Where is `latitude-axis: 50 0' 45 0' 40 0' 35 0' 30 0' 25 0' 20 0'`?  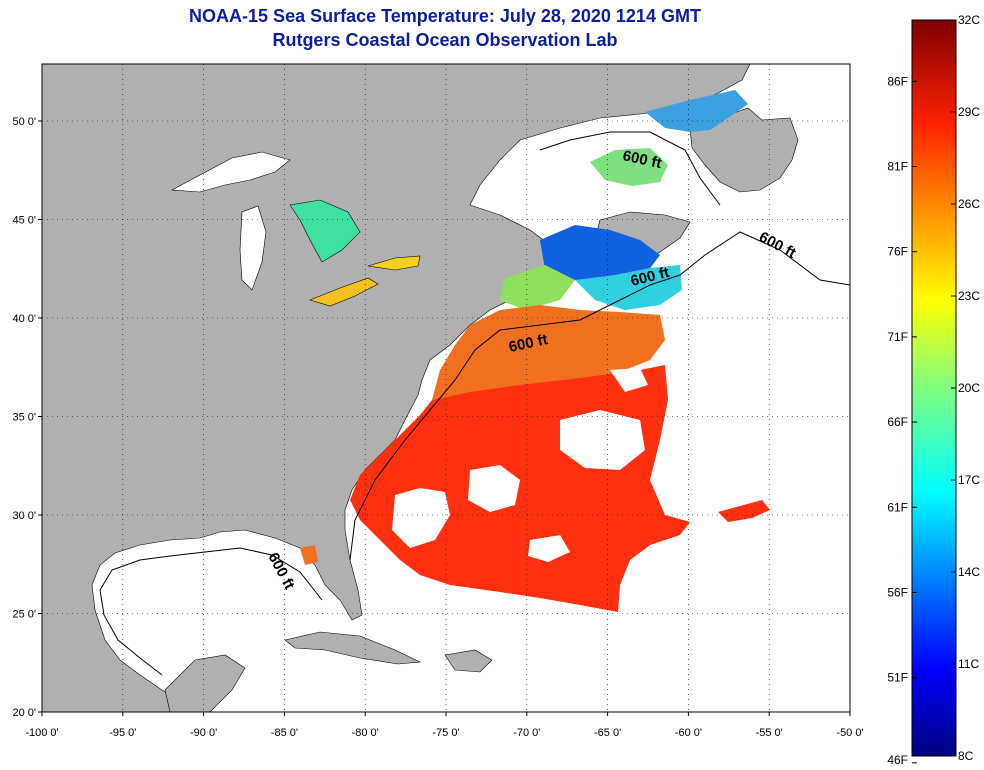
latitude-axis: 50 0' 45 0' 40 0' 35 0' 30 0' 25 0' 20 0' is located at coordinates (27, 417).